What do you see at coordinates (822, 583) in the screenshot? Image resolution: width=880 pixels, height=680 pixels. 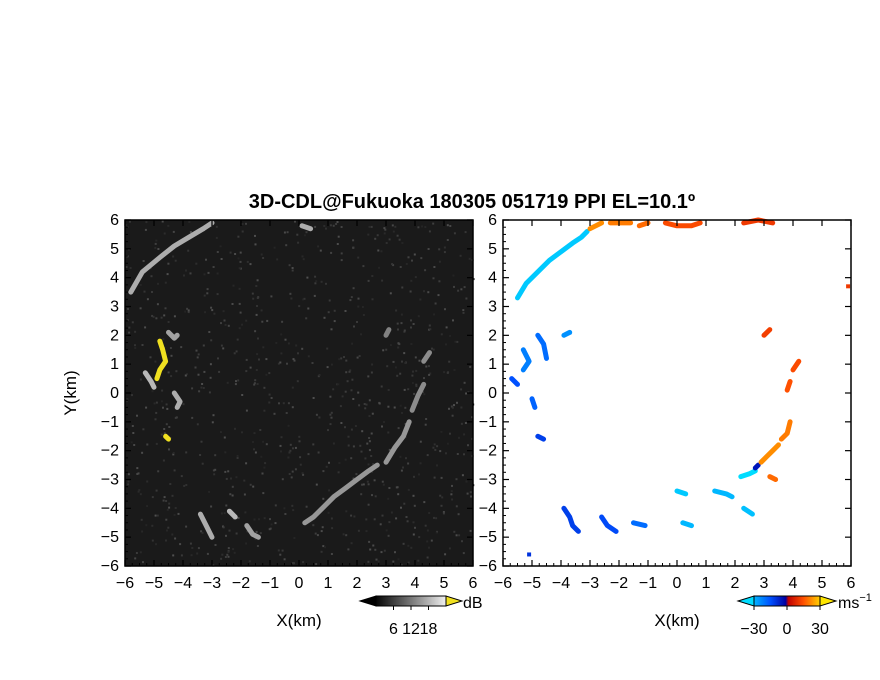 I see `x-tick-label: 5` at bounding box center [822, 583].